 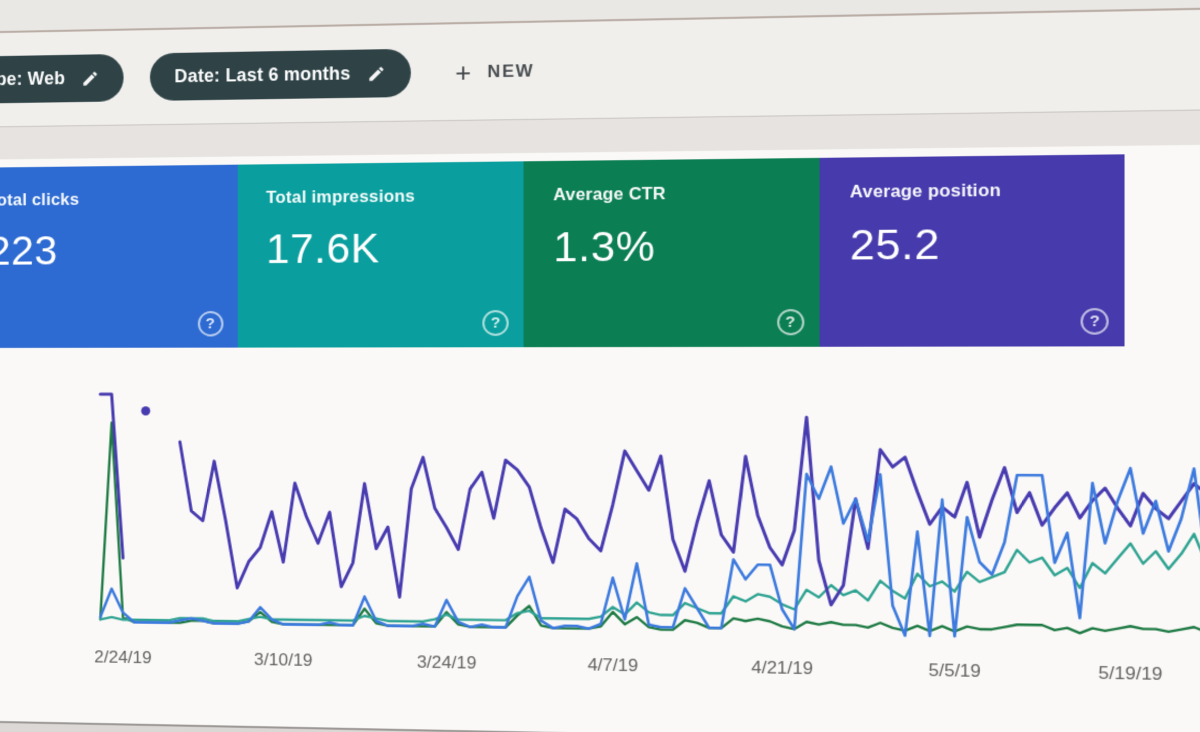 What do you see at coordinates (111, 476) in the screenshot?
I see `impressions-line` at bounding box center [111, 476].